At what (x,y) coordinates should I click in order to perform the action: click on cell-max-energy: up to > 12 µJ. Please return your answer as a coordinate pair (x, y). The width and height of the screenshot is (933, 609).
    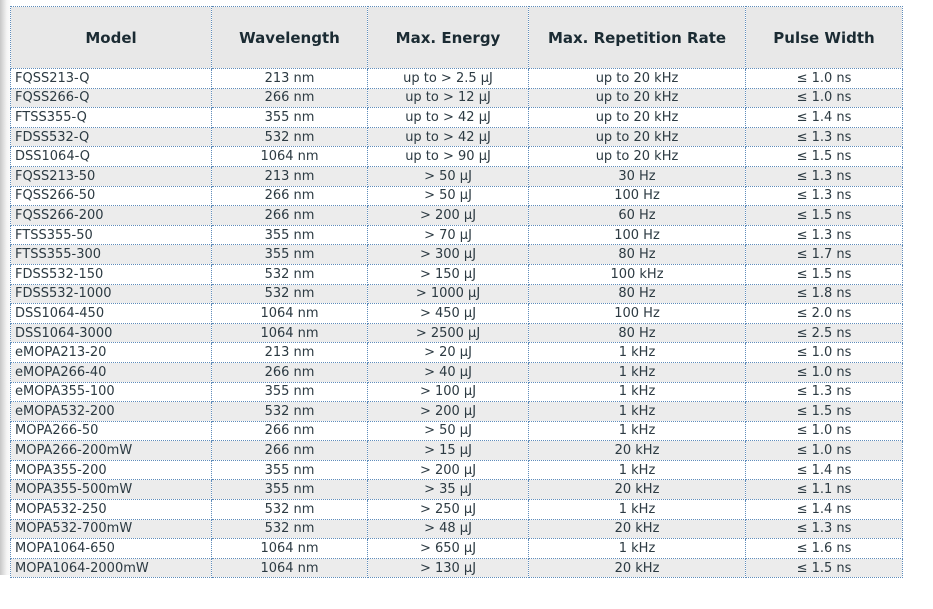
    Looking at the image, I should click on (448, 98).